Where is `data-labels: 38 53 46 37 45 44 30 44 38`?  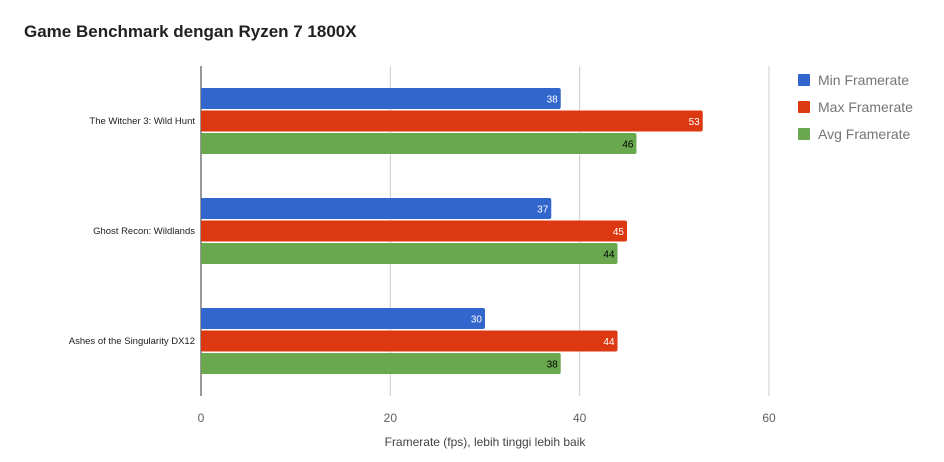
data-labels: 38 53 46 37 45 44 30 44 38 is located at coordinates (585, 233).